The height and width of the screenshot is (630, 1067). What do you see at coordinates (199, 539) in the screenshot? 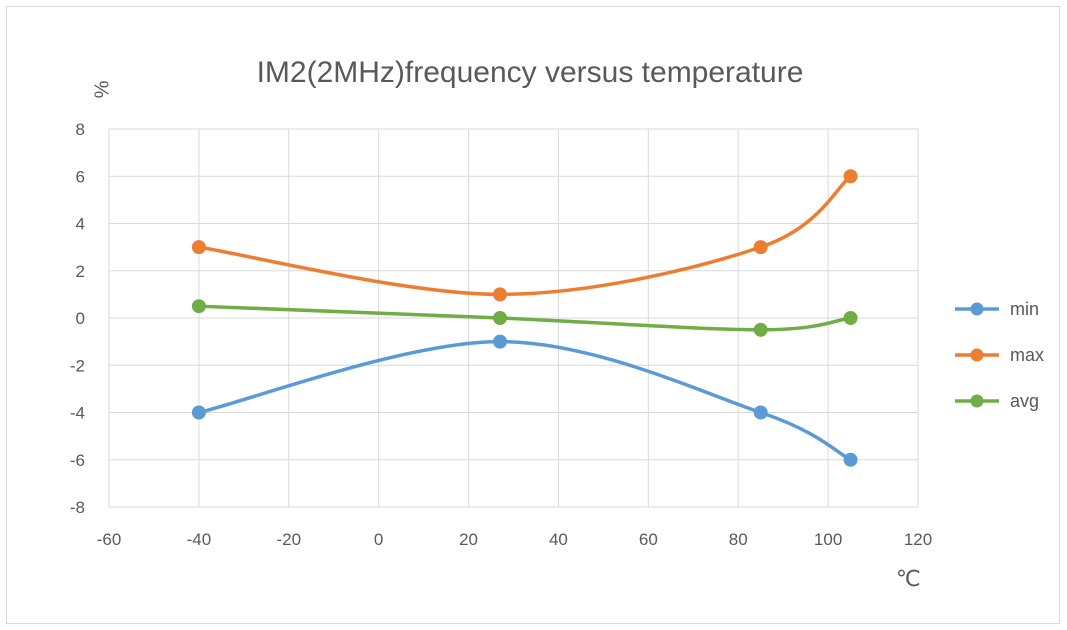
I see `x-tick-label: -40` at bounding box center [199, 539].